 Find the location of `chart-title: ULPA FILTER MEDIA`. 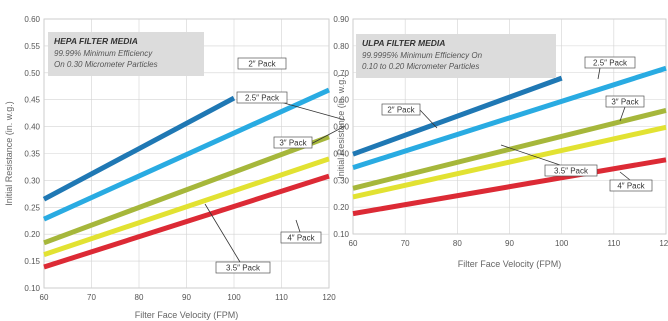

chart-title: ULPA FILTER MEDIA is located at coordinates (403, 43).